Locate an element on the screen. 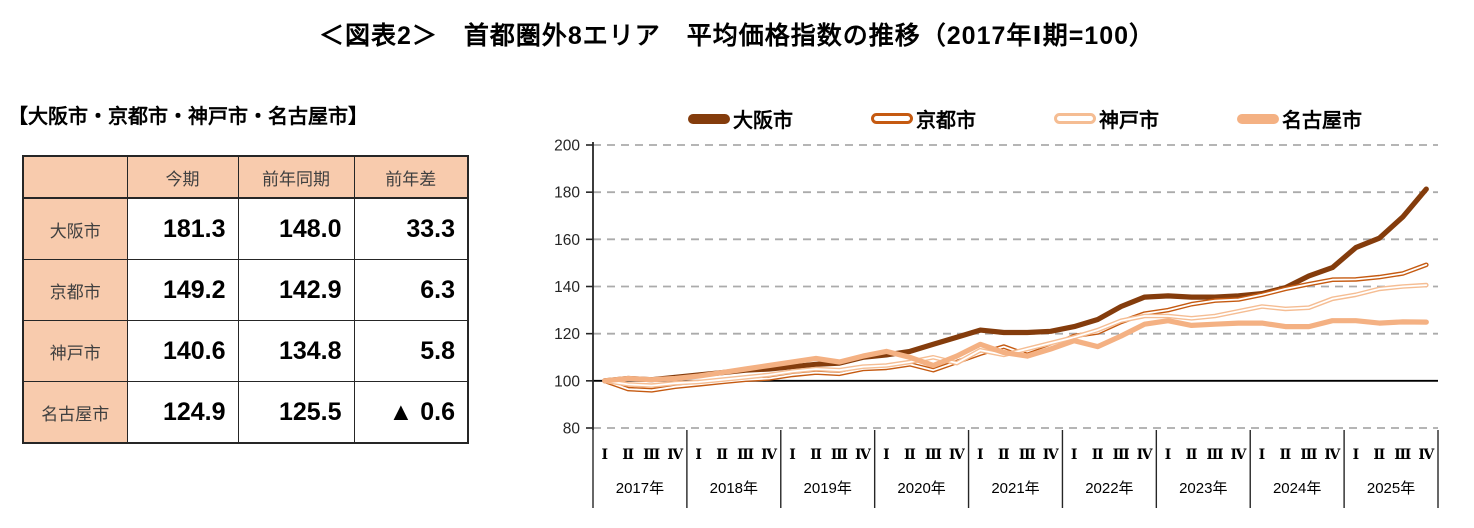  y-tick-label: 140 is located at coordinates (567, 287).